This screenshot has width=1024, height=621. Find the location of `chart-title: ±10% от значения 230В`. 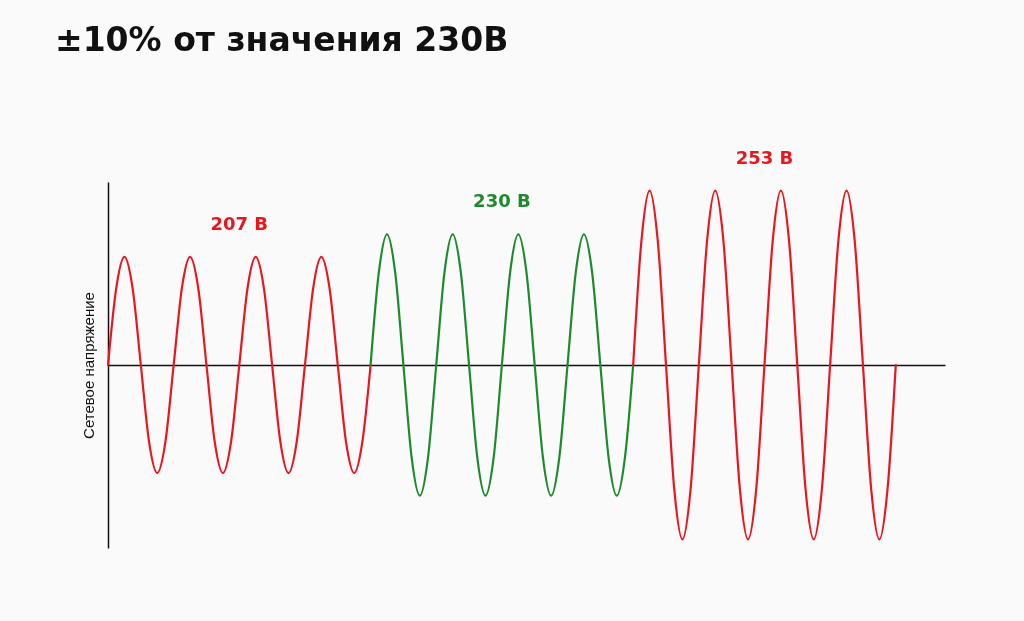

chart-title: ±10% от значения 230В is located at coordinates (282, 39).